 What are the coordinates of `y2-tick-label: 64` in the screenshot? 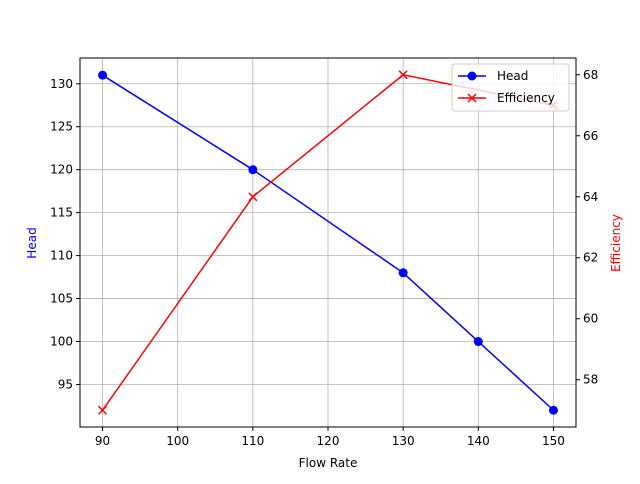 It's located at (590, 197).